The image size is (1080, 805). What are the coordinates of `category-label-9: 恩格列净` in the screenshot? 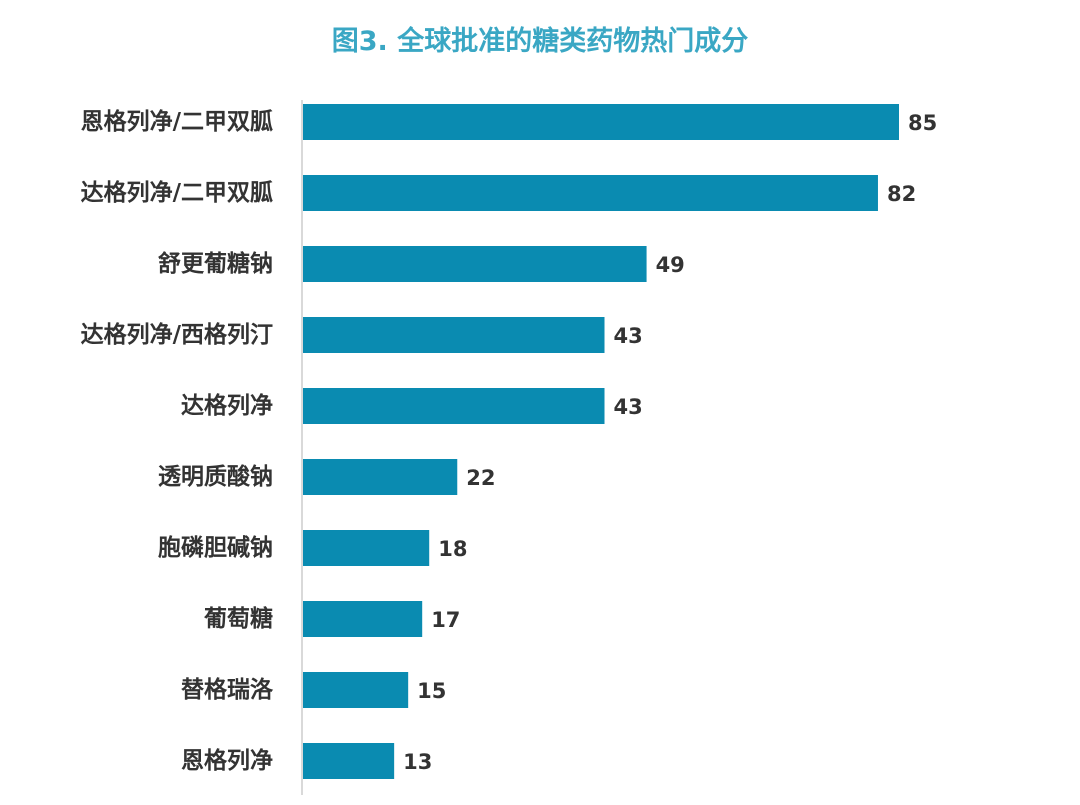 It's located at (227, 760).